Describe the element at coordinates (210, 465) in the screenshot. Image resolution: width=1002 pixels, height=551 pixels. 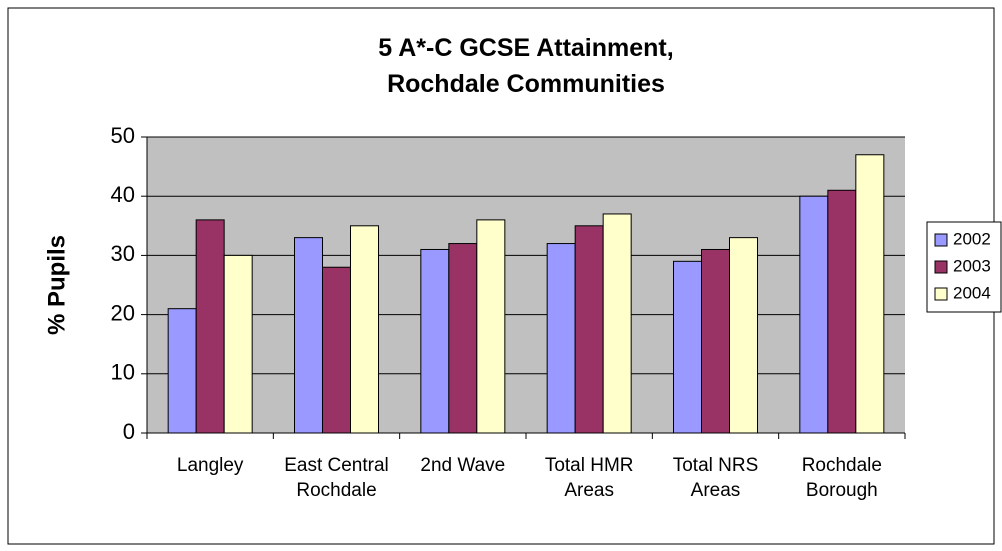
I see `x-tick-label: Langley` at that location.